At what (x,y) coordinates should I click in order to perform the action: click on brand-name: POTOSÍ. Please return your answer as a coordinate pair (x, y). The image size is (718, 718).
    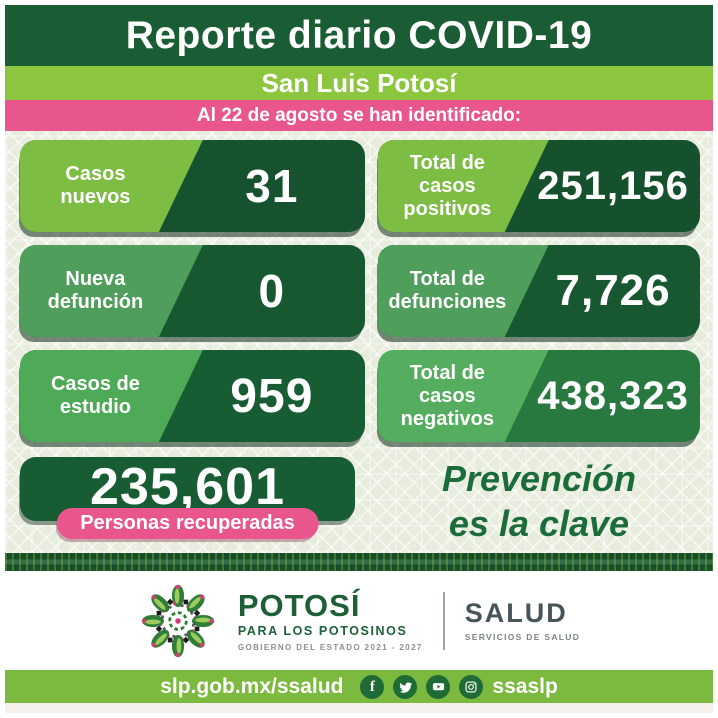
    Looking at the image, I should click on (299, 605).